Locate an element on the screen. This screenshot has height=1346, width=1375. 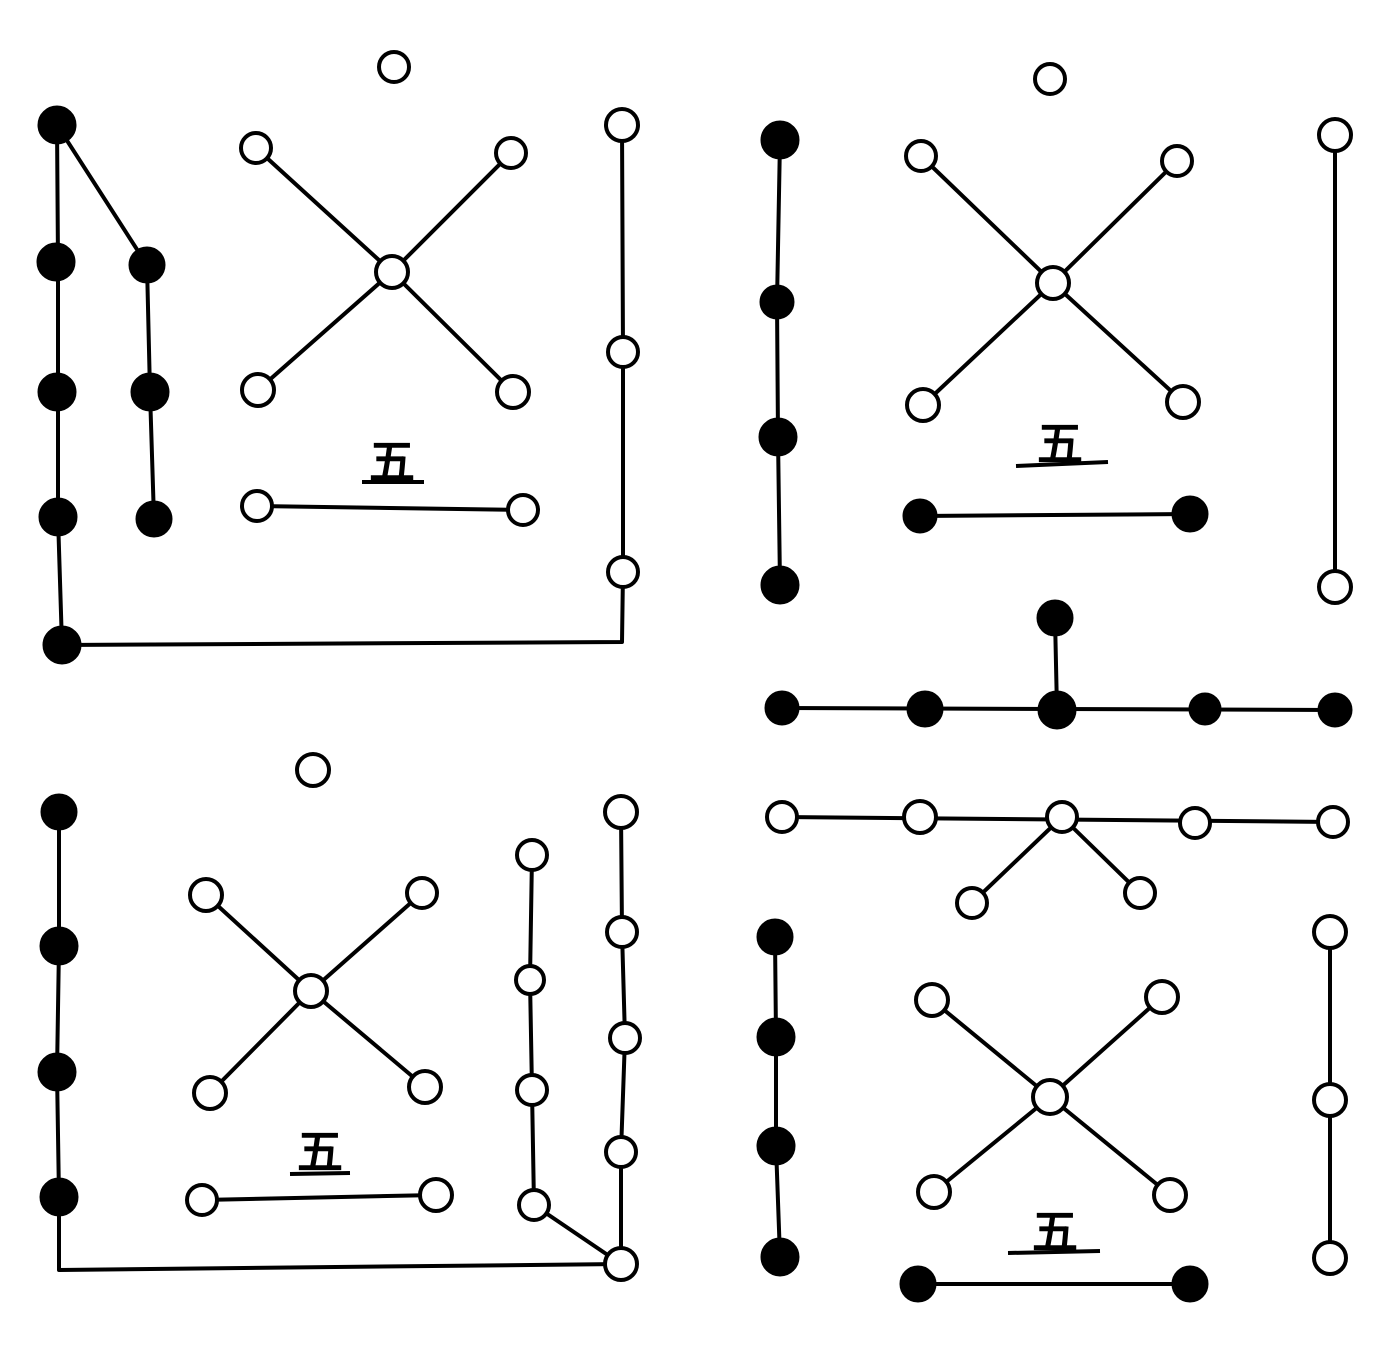
panel-top-right-edges is located at coordinates (1056, 361).